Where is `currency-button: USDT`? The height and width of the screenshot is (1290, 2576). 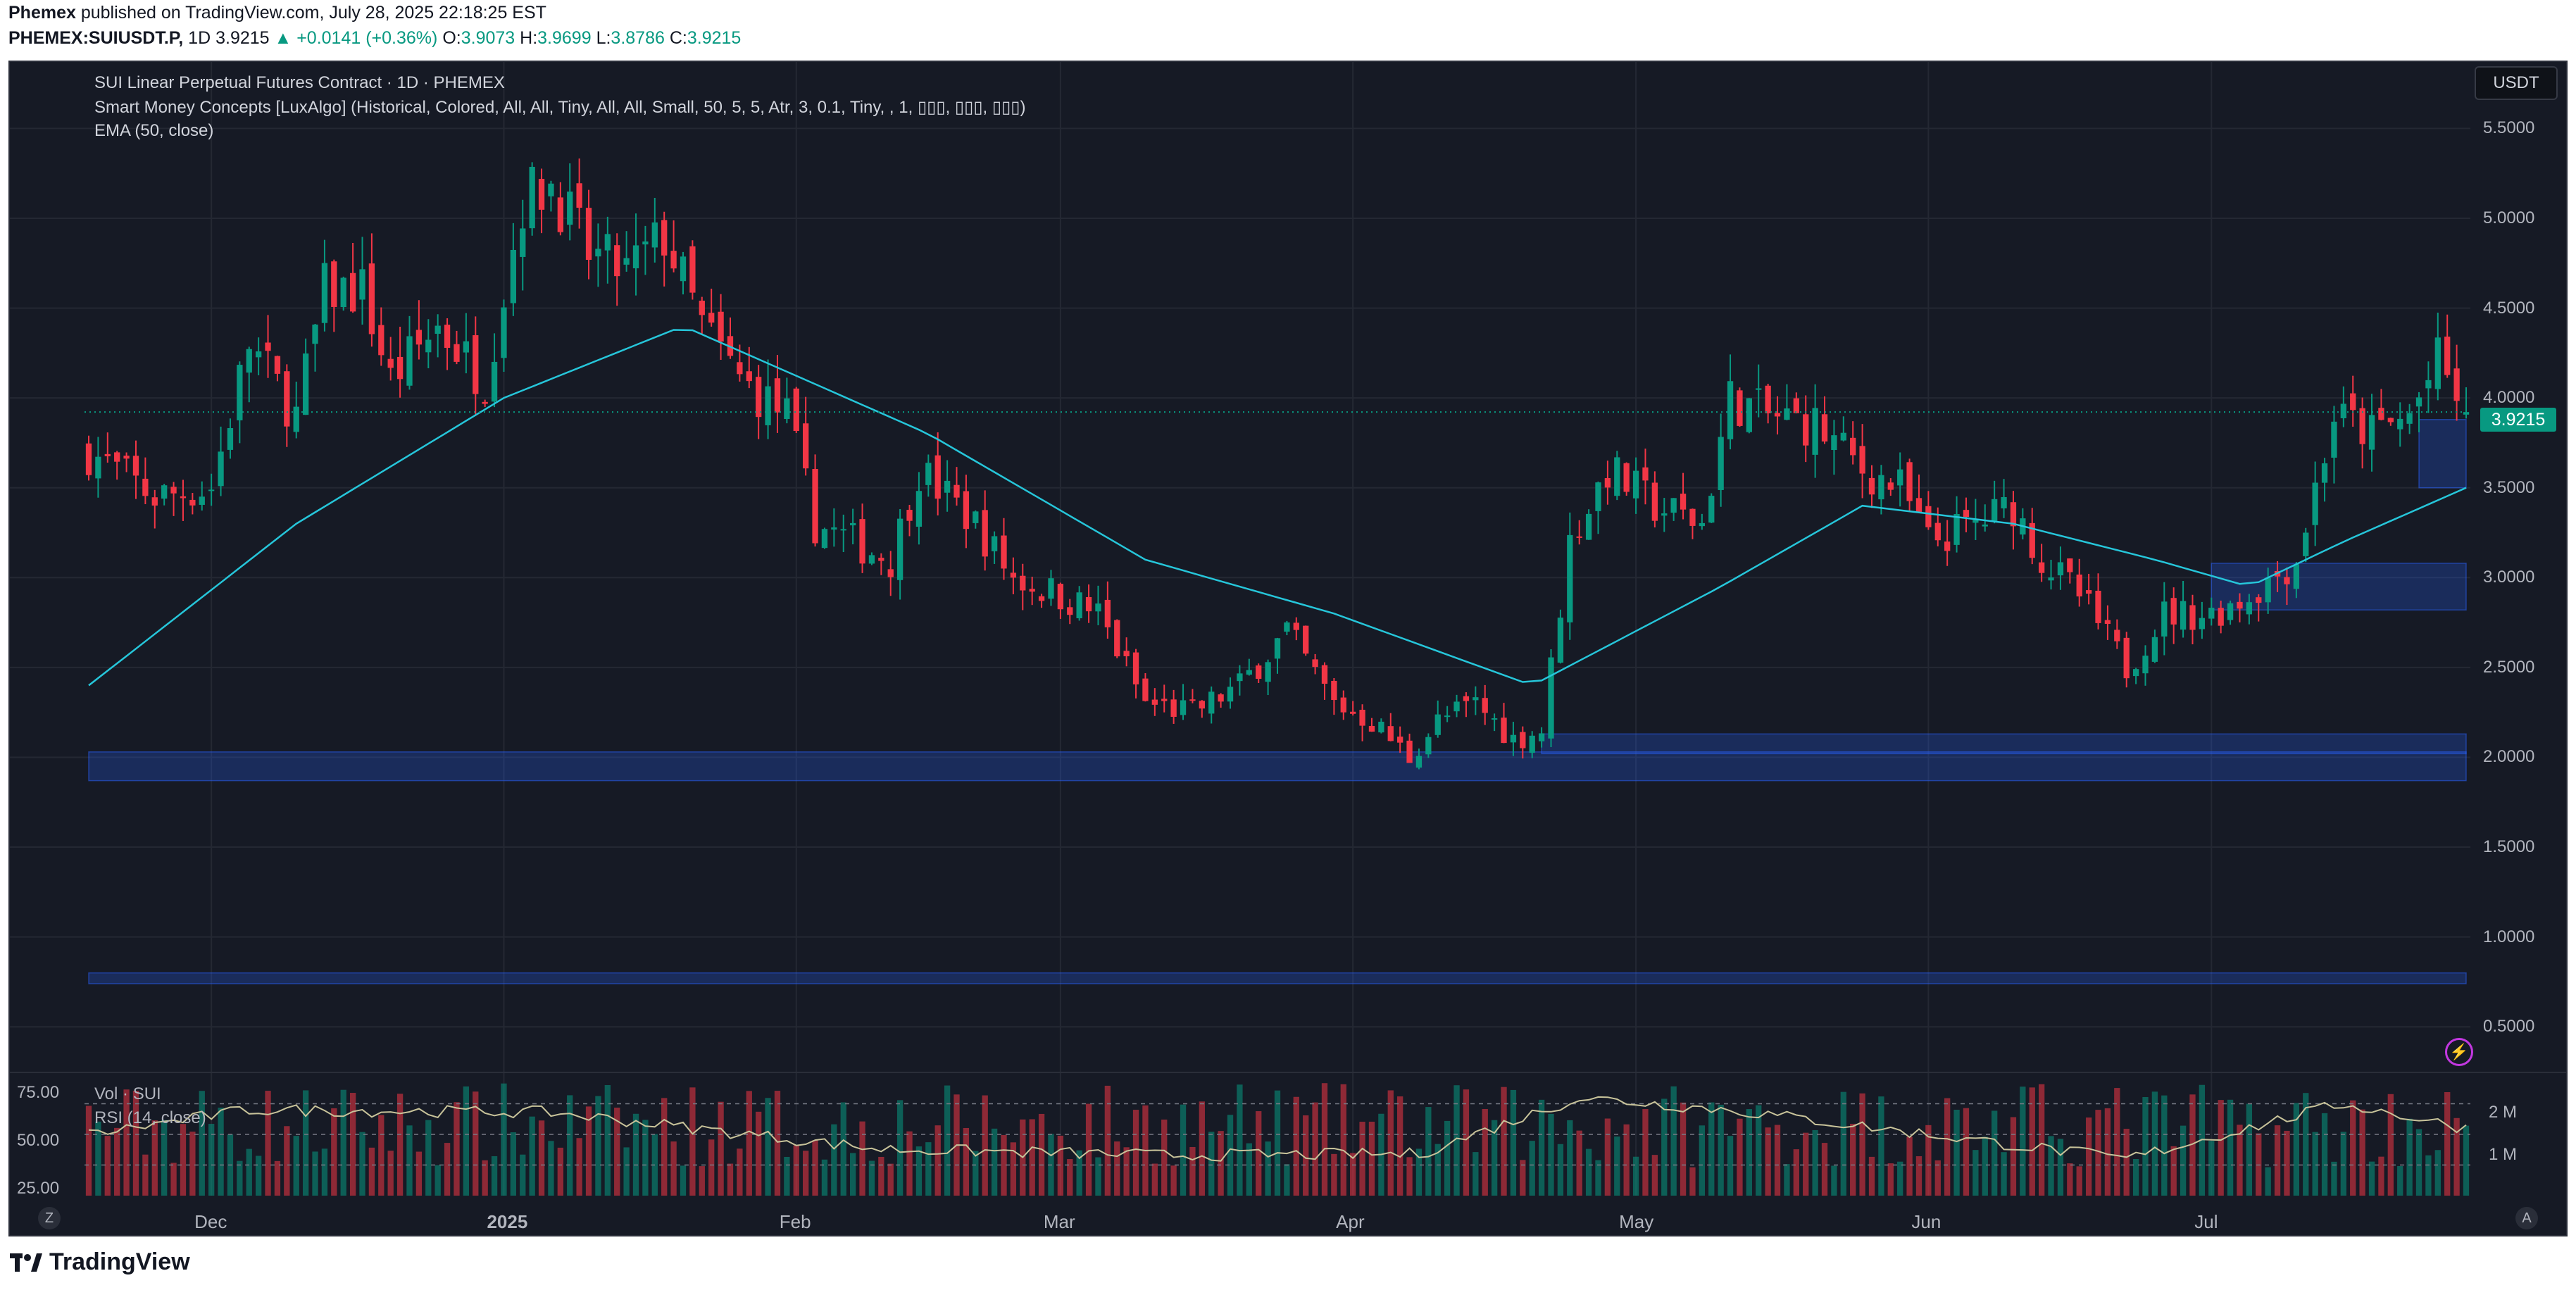
currency-button: USDT is located at coordinates (2516, 83).